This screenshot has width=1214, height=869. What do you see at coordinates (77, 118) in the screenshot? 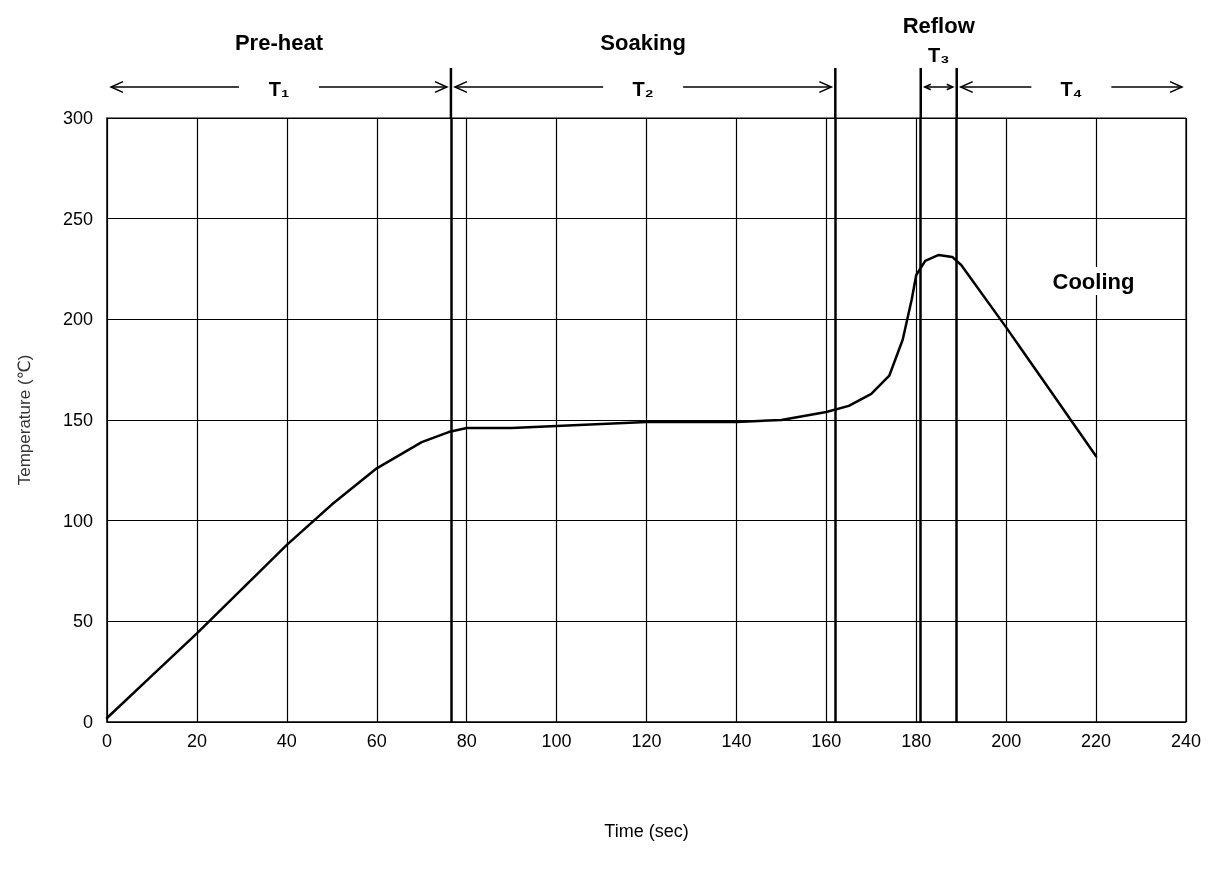
I see `y-tick-label: 300` at bounding box center [77, 118].